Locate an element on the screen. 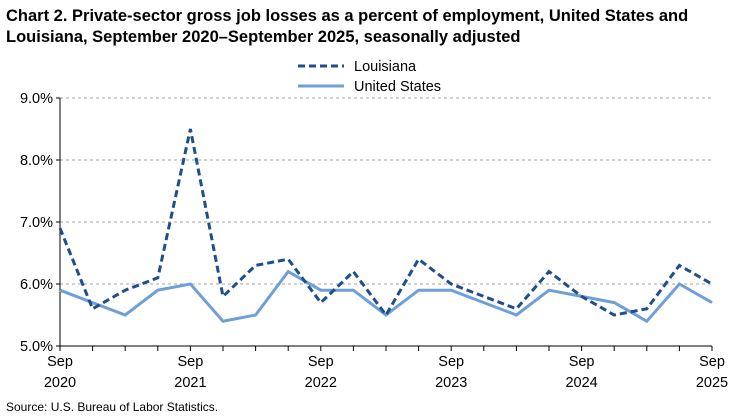 This screenshot has height=420, width=751. y-tick-label: 8.0% is located at coordinates (36, 161).